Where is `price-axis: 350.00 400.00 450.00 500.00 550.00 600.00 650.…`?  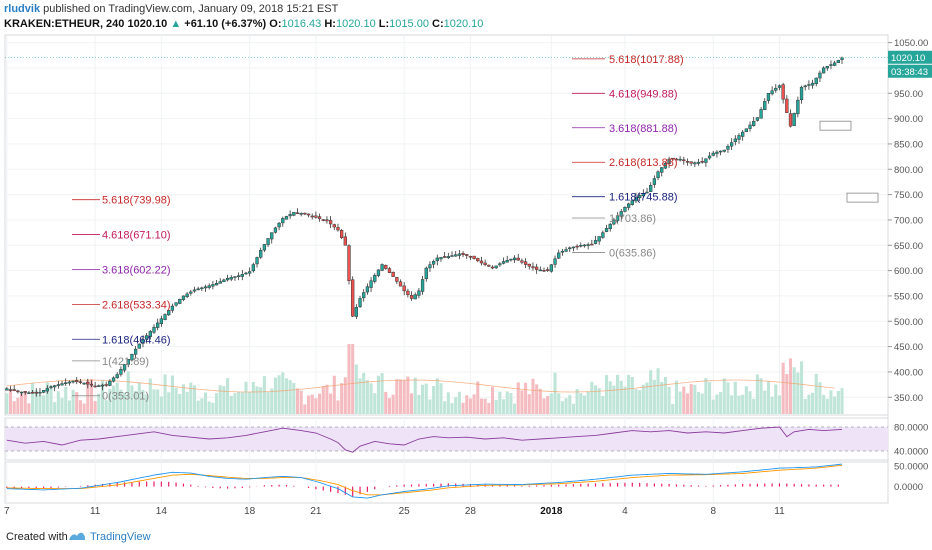 price-axis: 350.00 400.00 450.00 500.00 550.00 600.00 650.… is located at coordinates (907, 269).